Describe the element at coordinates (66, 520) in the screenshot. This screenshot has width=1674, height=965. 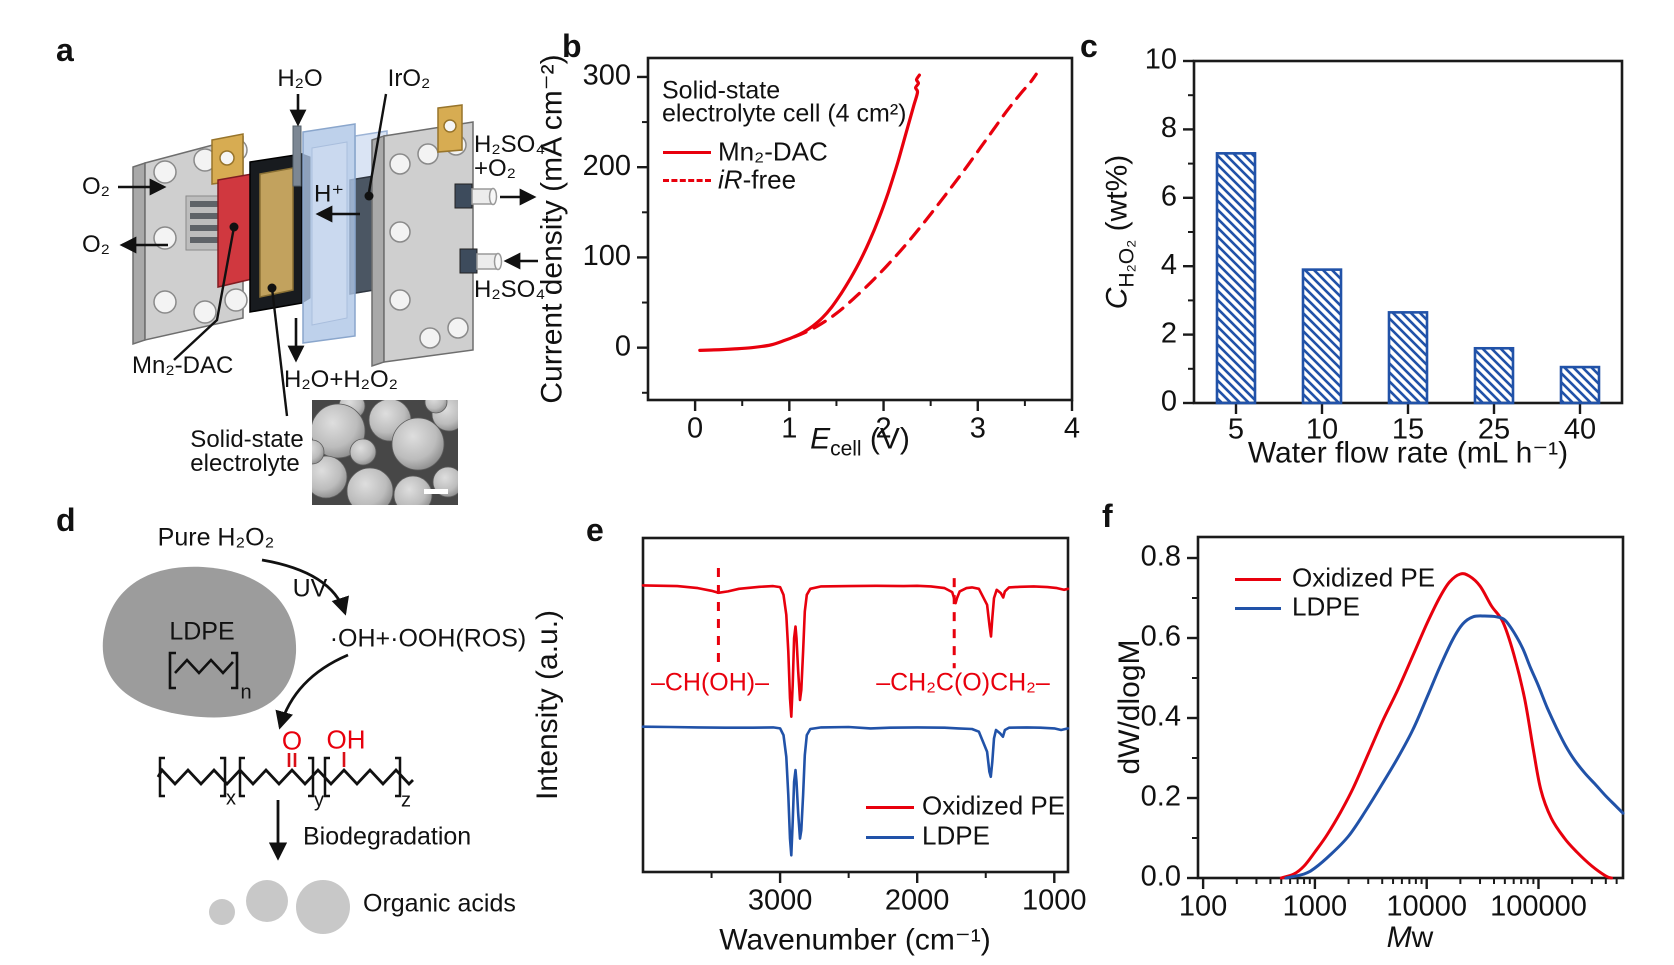
I see `panel-letter-d: d` at that location.